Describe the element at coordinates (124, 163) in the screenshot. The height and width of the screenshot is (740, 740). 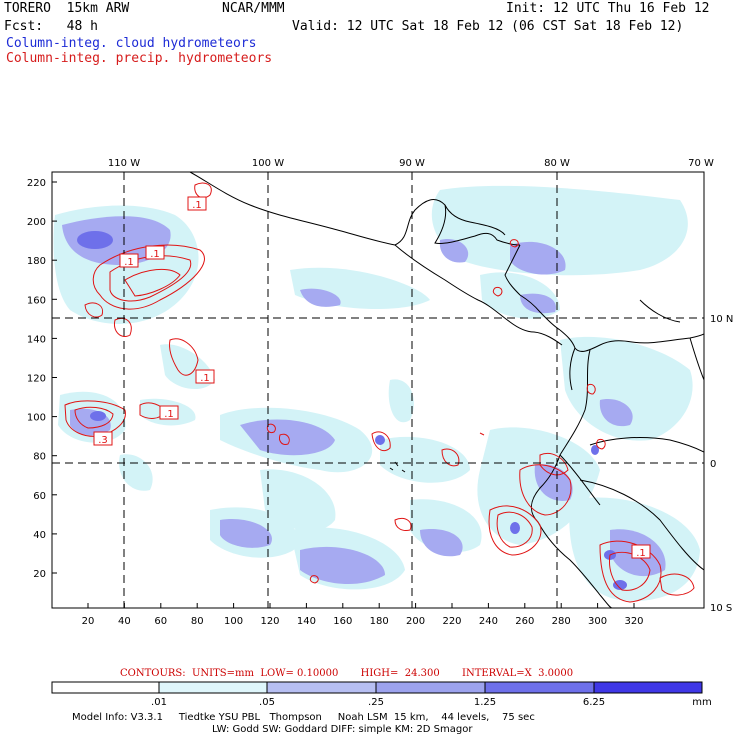
I see `lon-label: 110 W` at that location.